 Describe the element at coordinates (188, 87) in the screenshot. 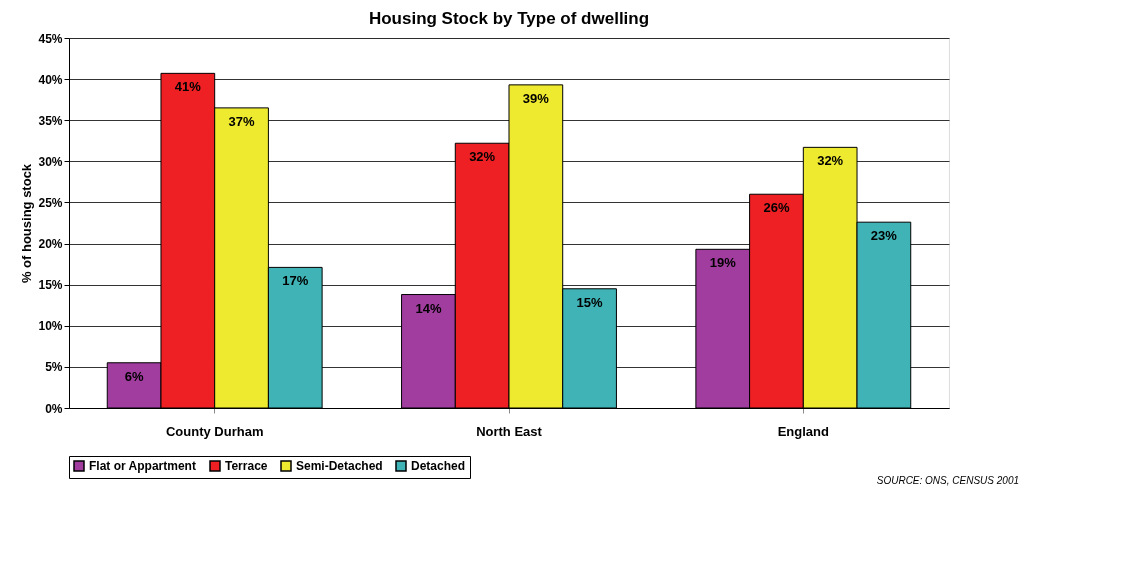

I see `data-label: 41%` at that location.